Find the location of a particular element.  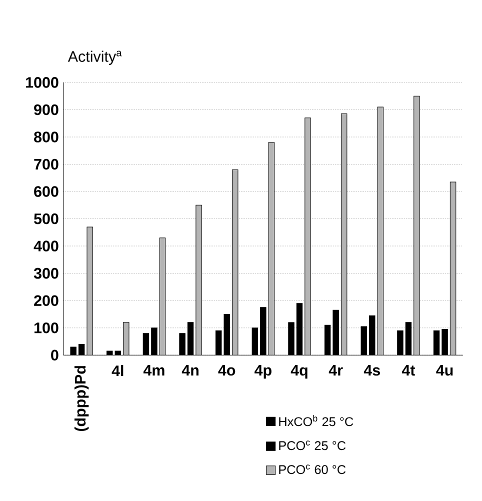

legend-label: PCO$^{c}$ 25 °C is located at coordinates (312, 445).